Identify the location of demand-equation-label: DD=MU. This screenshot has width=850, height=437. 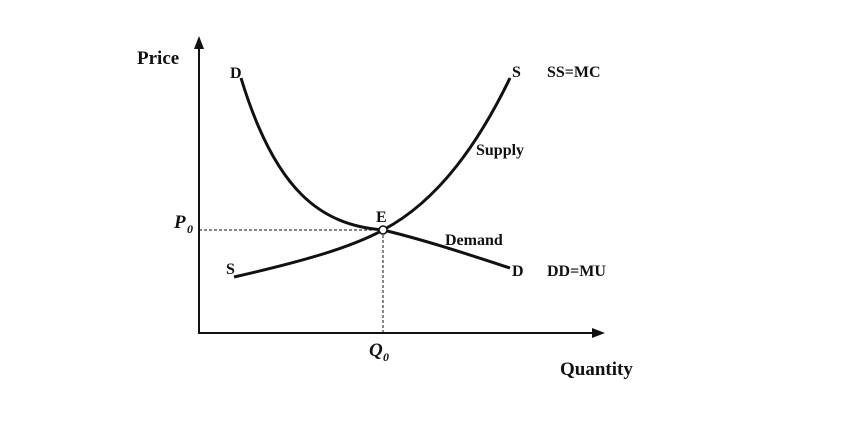
(576, 271).